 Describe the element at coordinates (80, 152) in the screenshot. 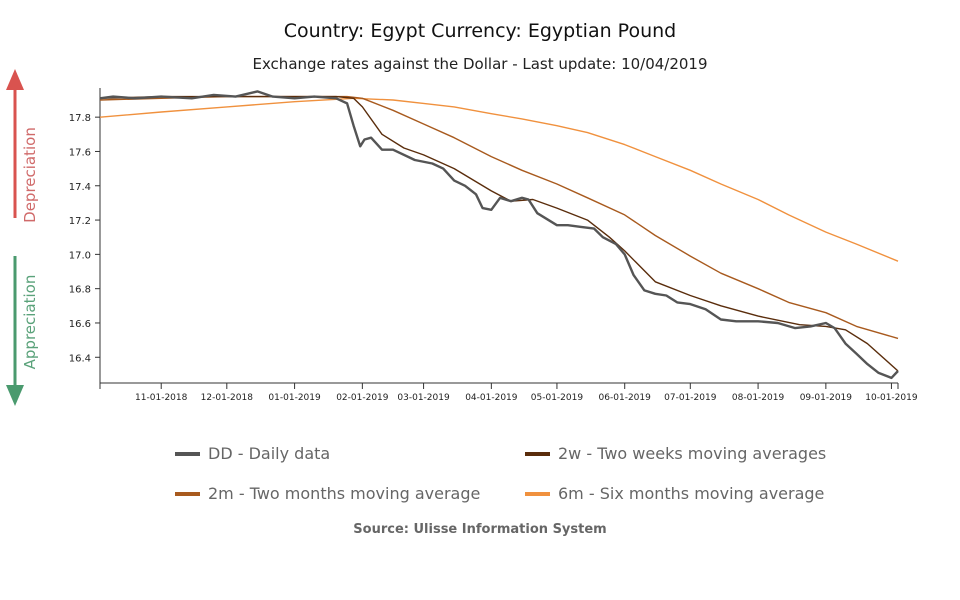

I see `y-tick-label: 17.6` at that location.